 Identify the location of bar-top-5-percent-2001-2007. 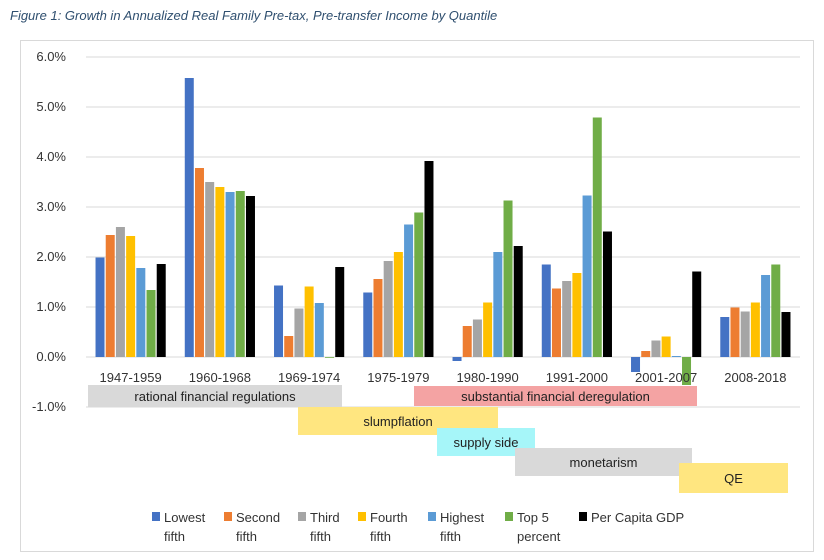
(687, 371).